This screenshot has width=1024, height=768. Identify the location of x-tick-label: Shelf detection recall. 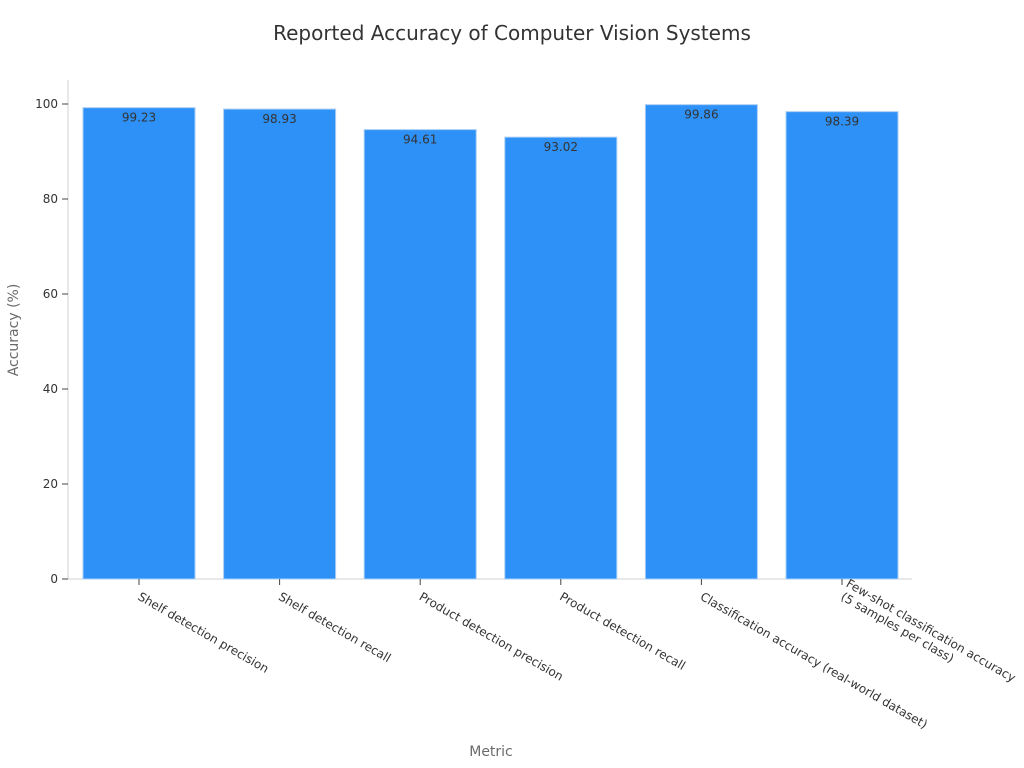
(334, 627).